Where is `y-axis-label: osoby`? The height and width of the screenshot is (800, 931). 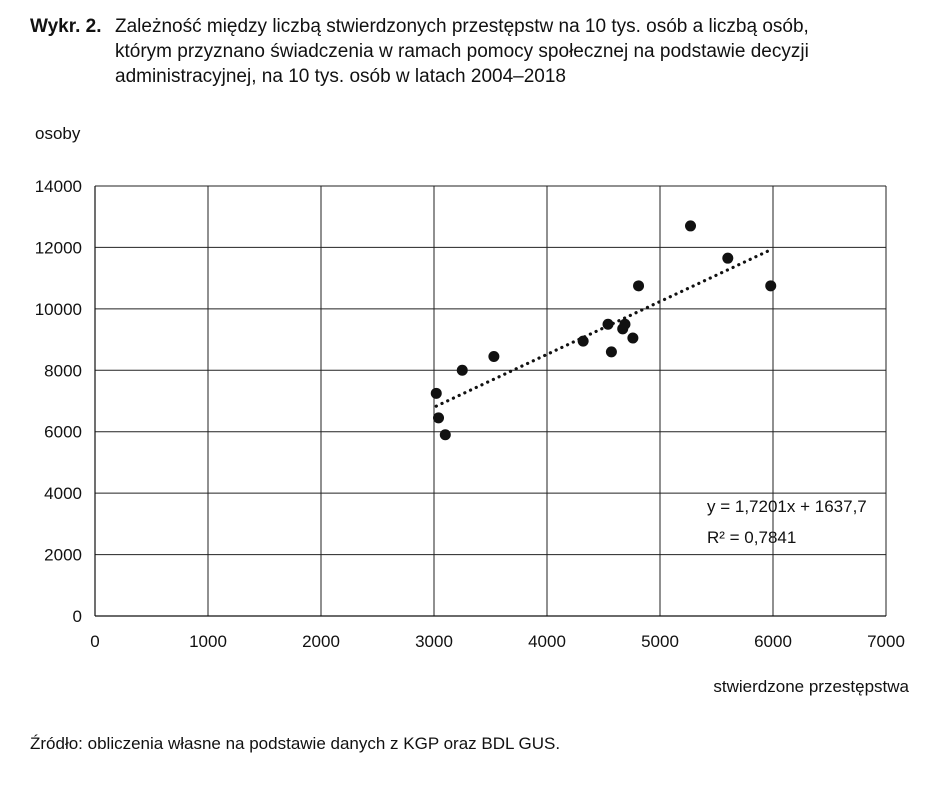 y-axis-label: osoby is located at coordinates (58, 133).